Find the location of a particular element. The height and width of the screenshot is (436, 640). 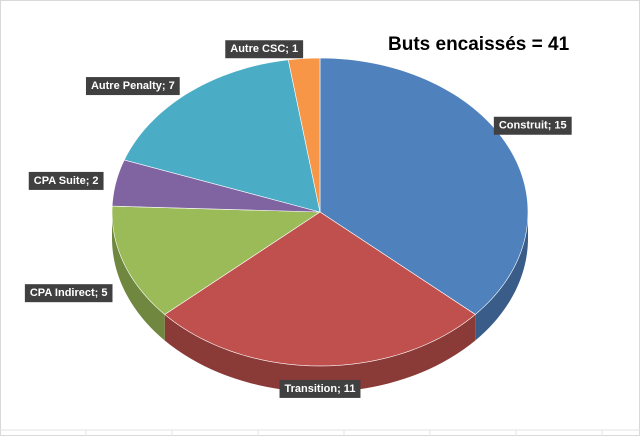

sheet-grid is located at coordinates (320, 432).